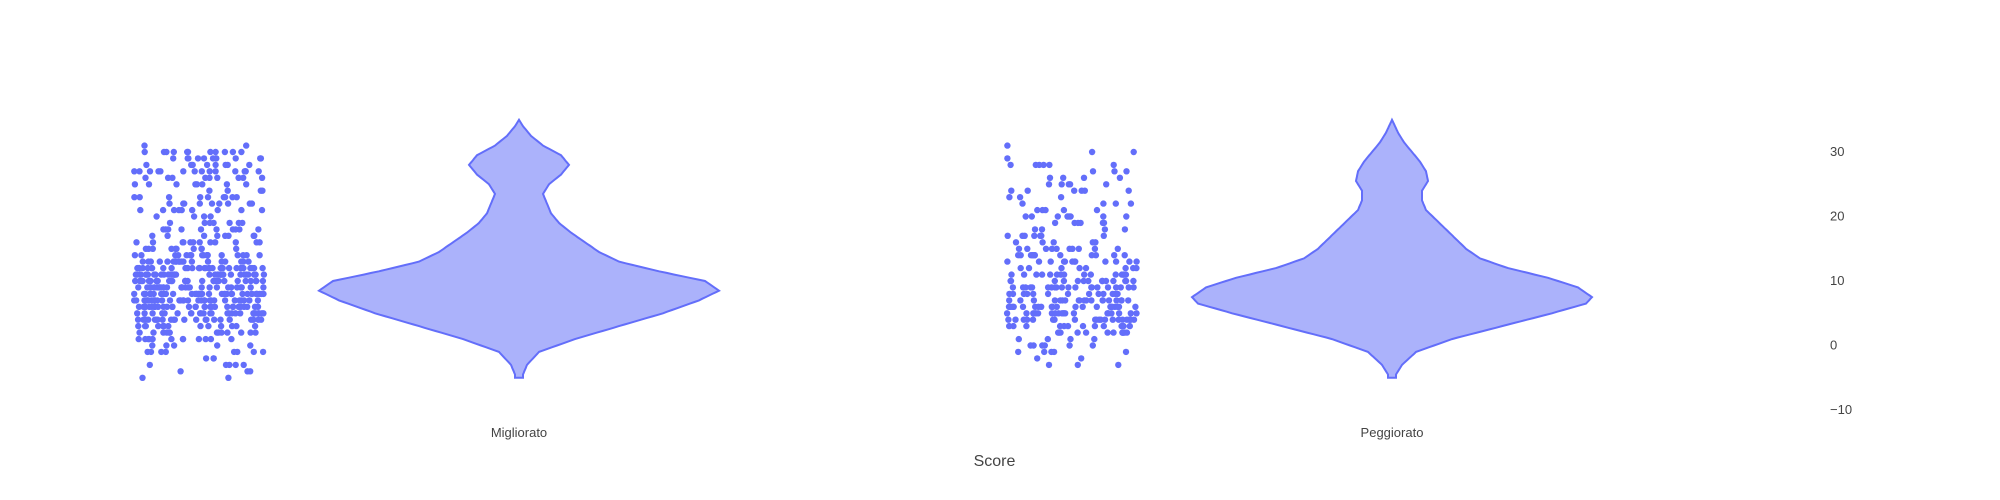 This screenshot has height=500, width=2000. I want to click on violin-migliorato, so click(519, 248).